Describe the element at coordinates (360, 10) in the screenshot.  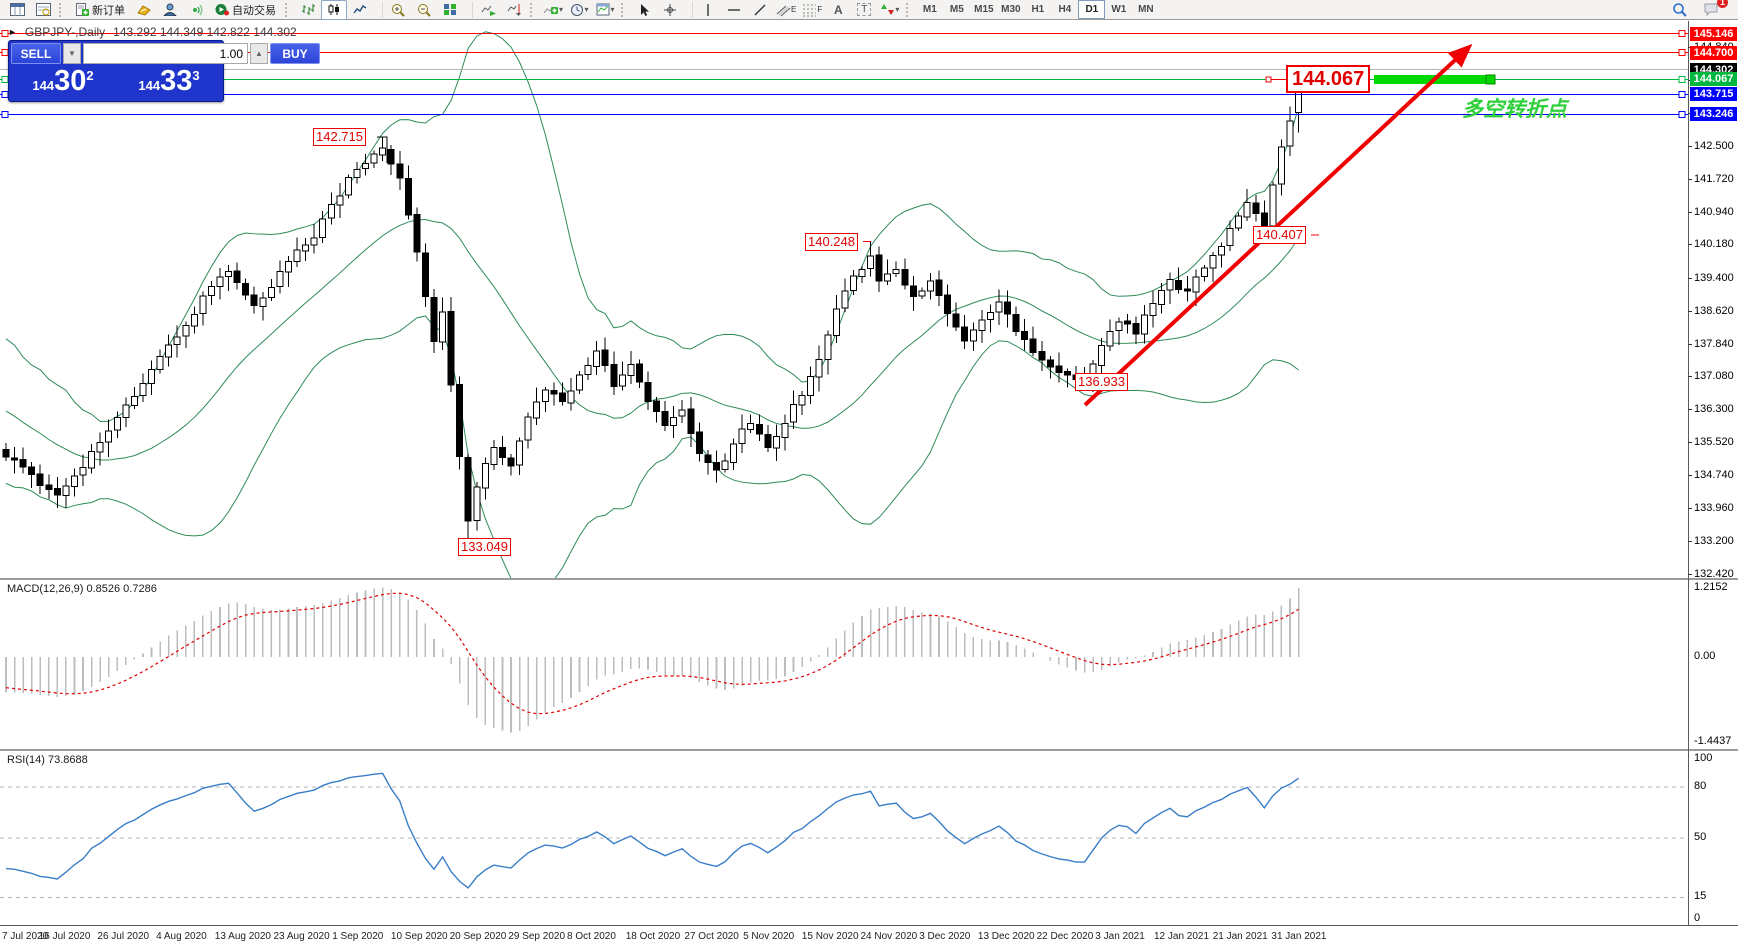
I see `line-chart-icon` at that location.